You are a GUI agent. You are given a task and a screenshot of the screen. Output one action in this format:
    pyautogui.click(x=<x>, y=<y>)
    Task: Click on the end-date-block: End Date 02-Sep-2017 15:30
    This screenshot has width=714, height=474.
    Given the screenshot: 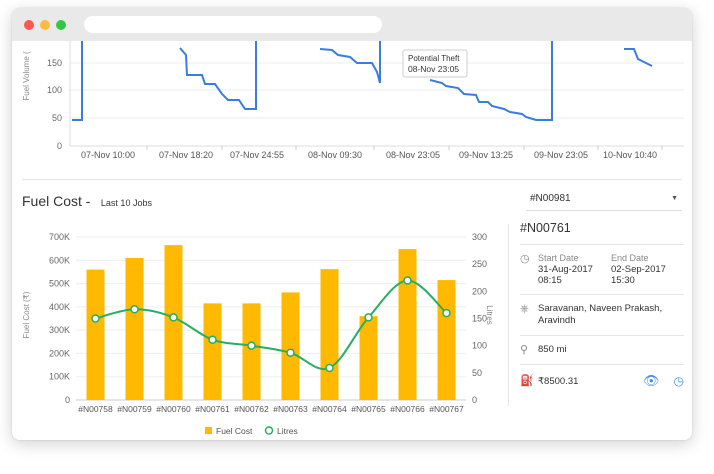 What is the action you would take?
    pyautogui.click(x=647, y=269)
    